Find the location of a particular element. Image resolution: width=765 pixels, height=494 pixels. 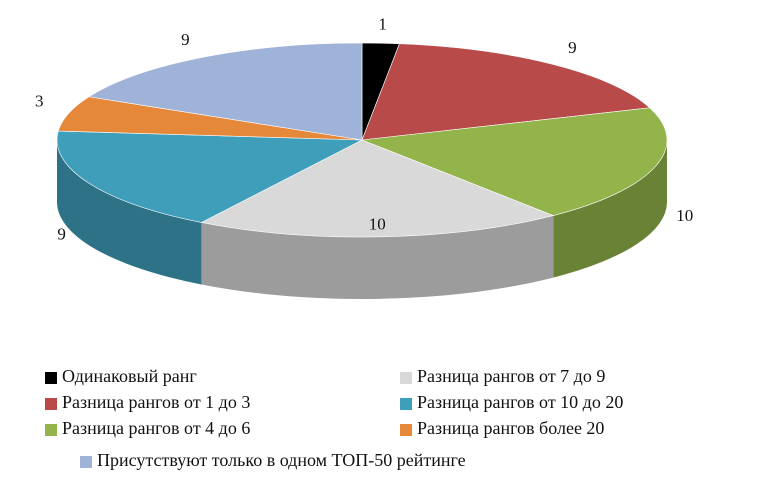

data-label: 1 is located at coordinates (382, 23).